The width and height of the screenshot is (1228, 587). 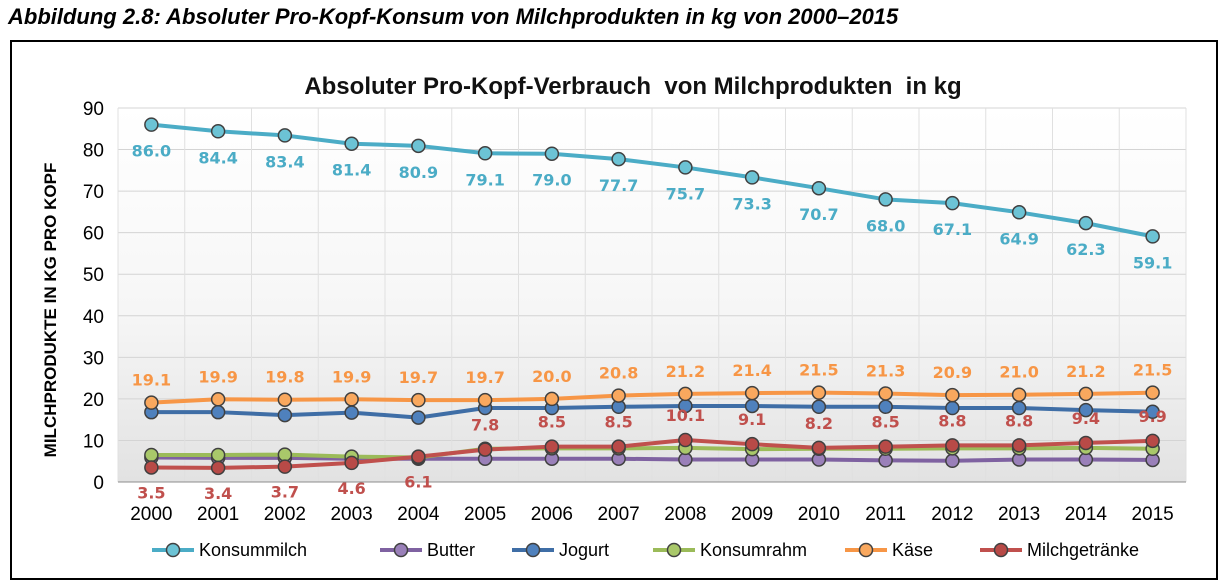 What do you see at coordinates (285, 514) in the screenshot?
I see `x-tick-label: 2002` at bounding box center [285, 514].